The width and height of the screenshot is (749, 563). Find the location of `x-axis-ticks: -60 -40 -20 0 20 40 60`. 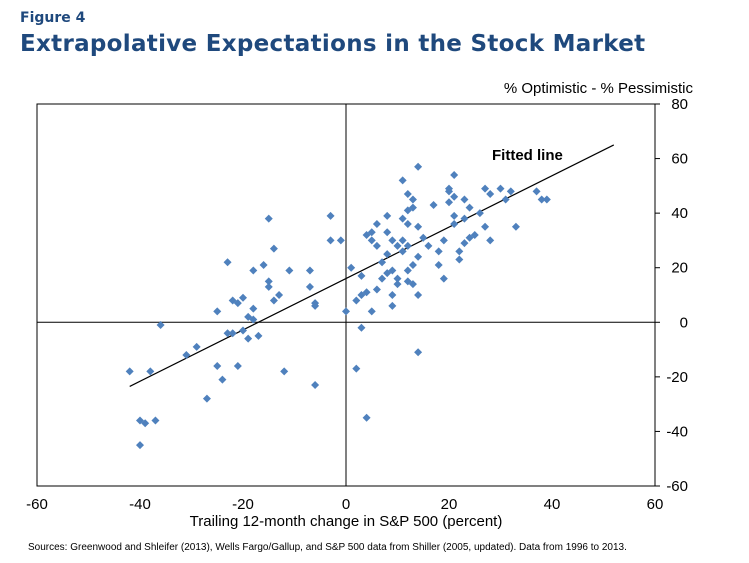

x-axis-ticks: -60 -40 -20 0 20 40 60 is located at coordinates (344, 504).